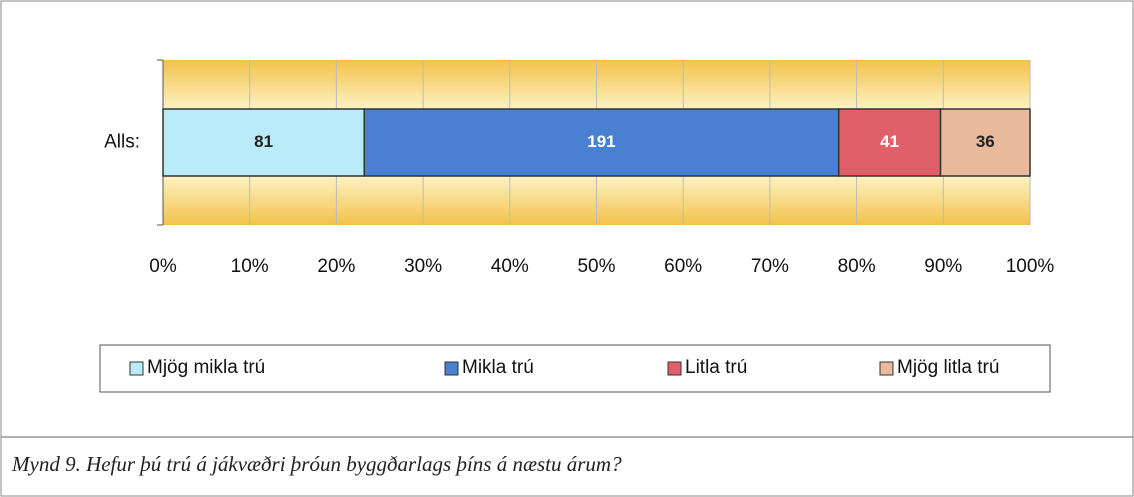 This screenshot has width=1134, height=497. Describe the element at coordinates (1030, 266) in the screenshot. I see `x-tick-label: 100%` at that location.